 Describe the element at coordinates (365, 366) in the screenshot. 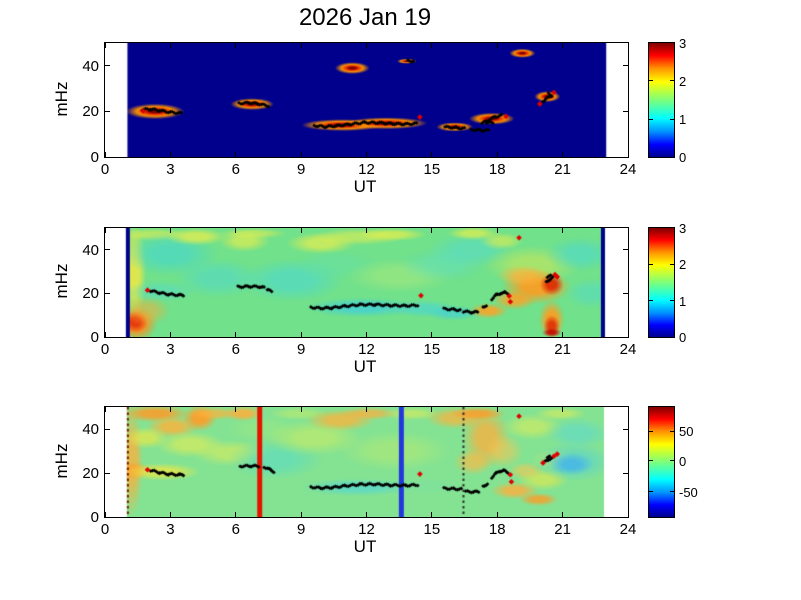

I see `xlabel-middle: UT` at that location.